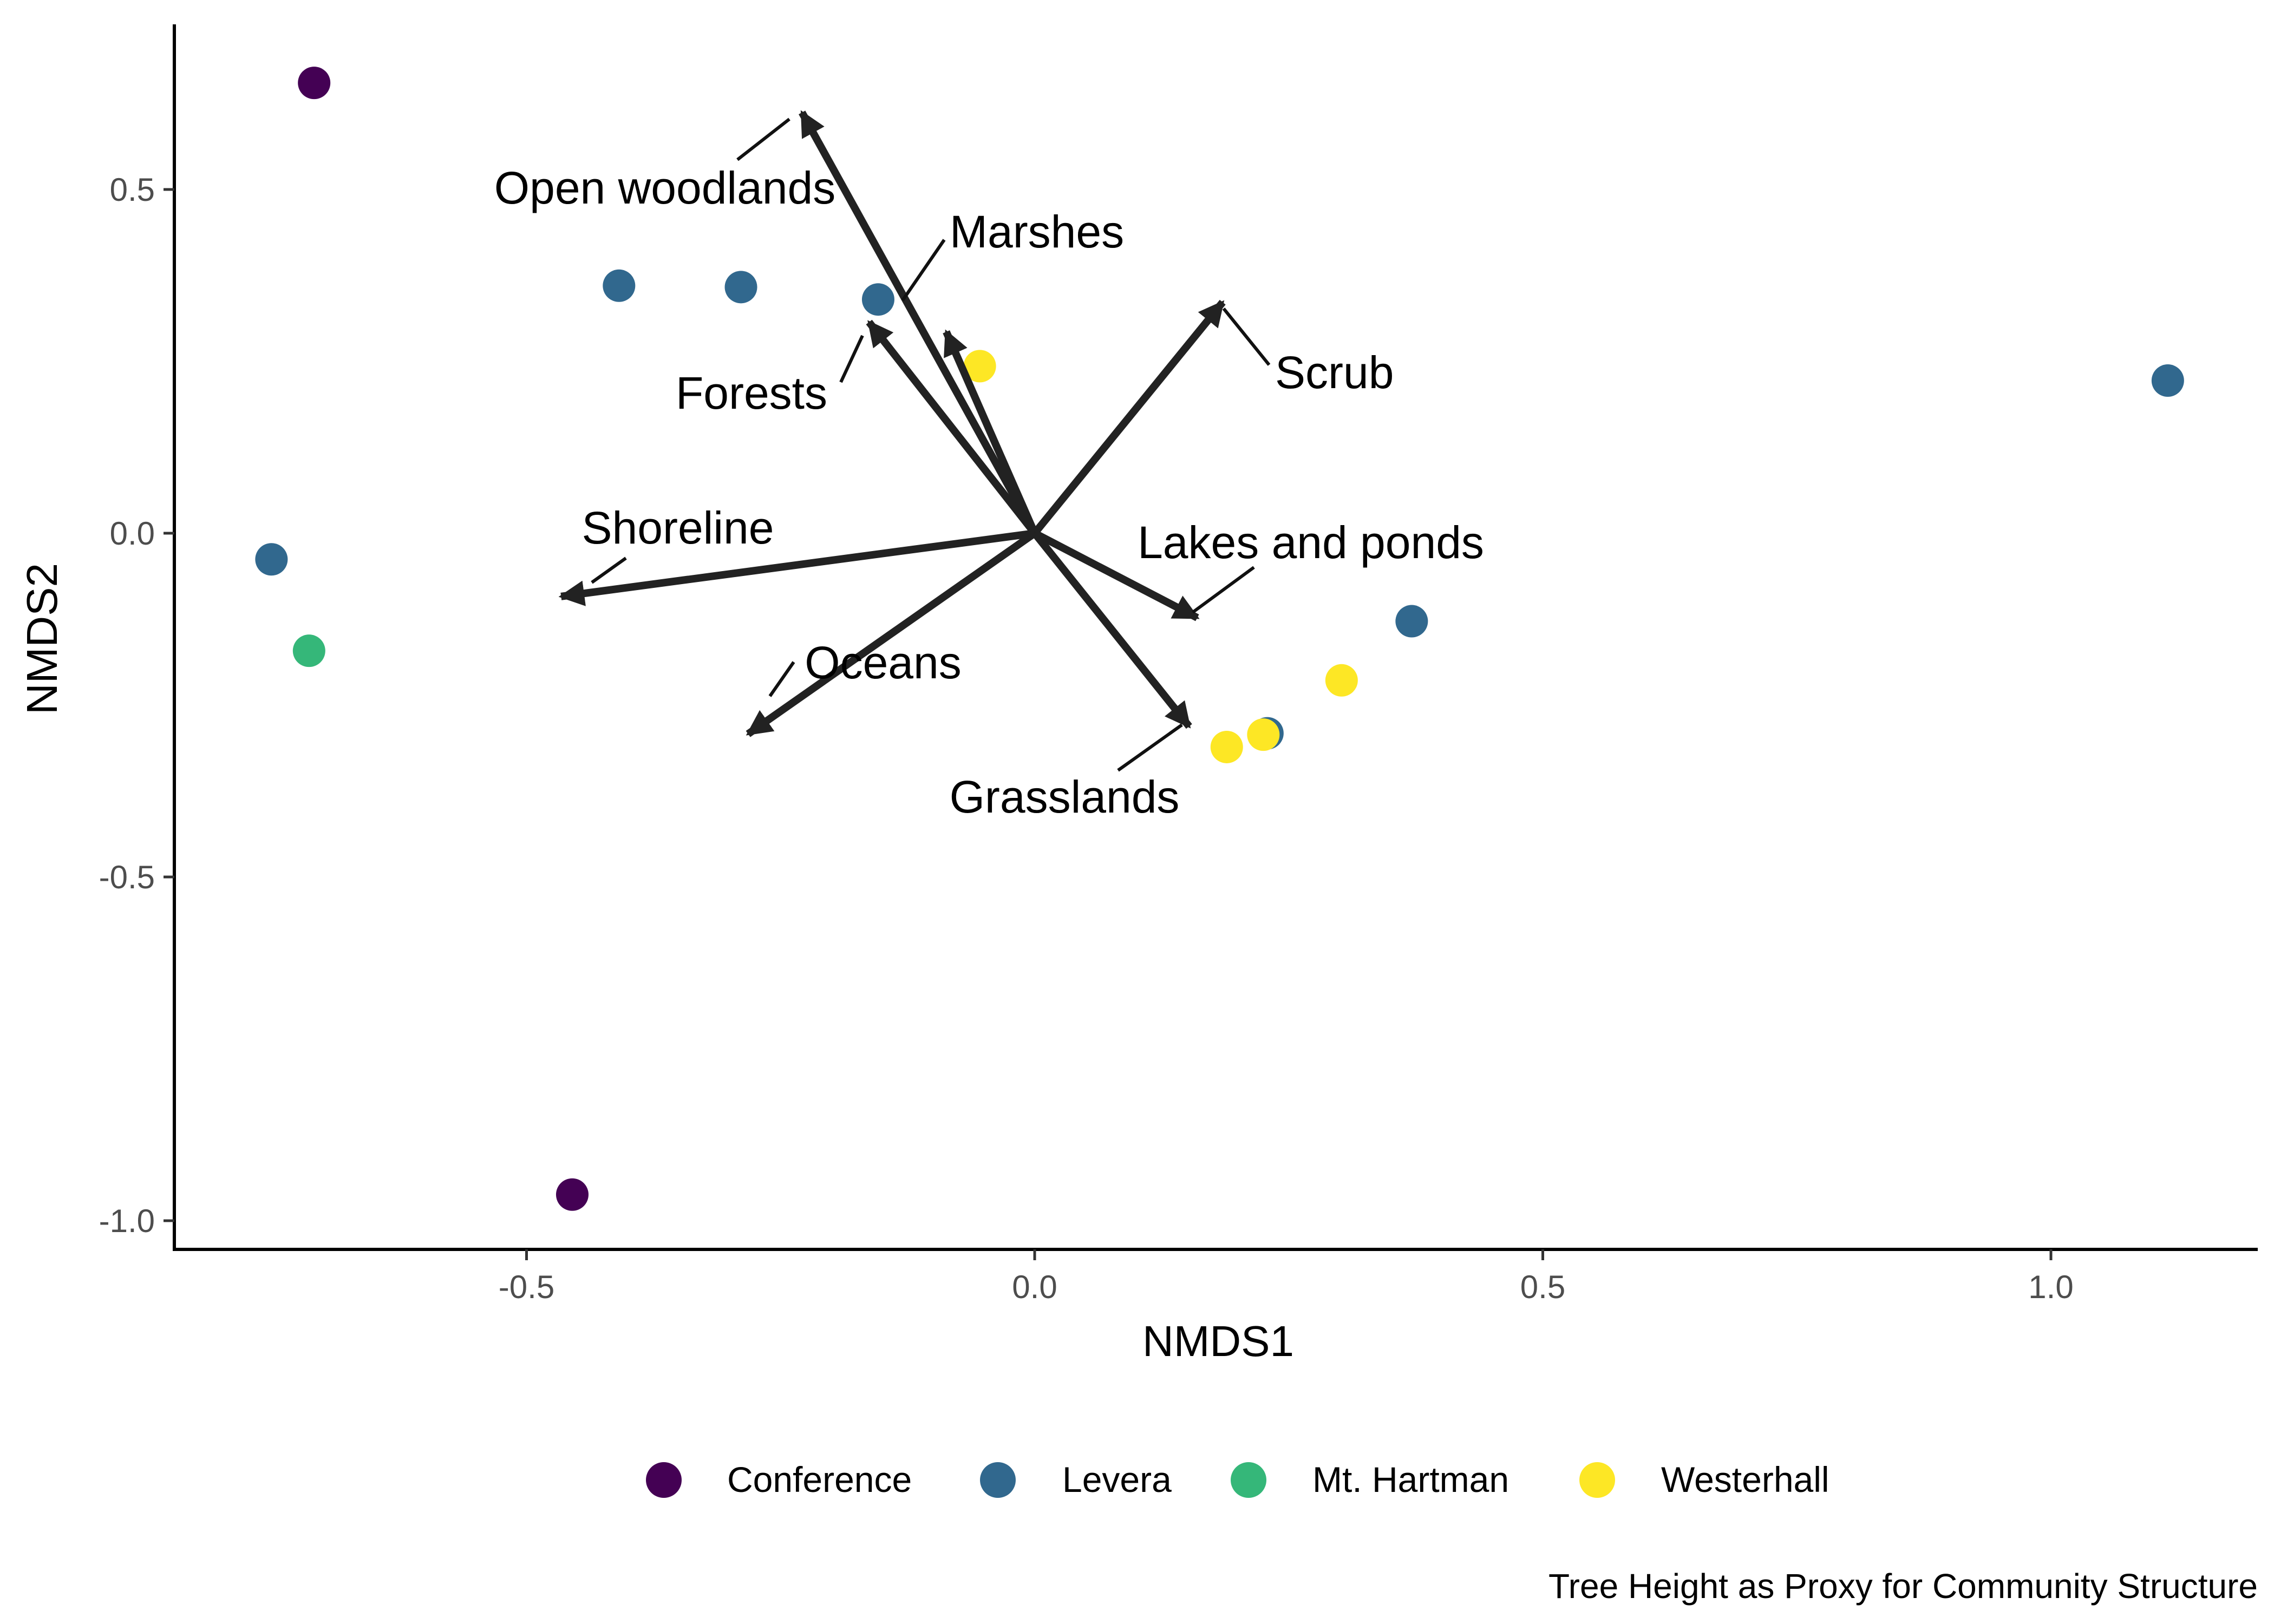 This screenshot has height=1624, width=2274. What do you see at coordinates (2051, 1287) in the screenshot?
I see `x-tick-label: 1.0` at bounding box center [2051, 1287].